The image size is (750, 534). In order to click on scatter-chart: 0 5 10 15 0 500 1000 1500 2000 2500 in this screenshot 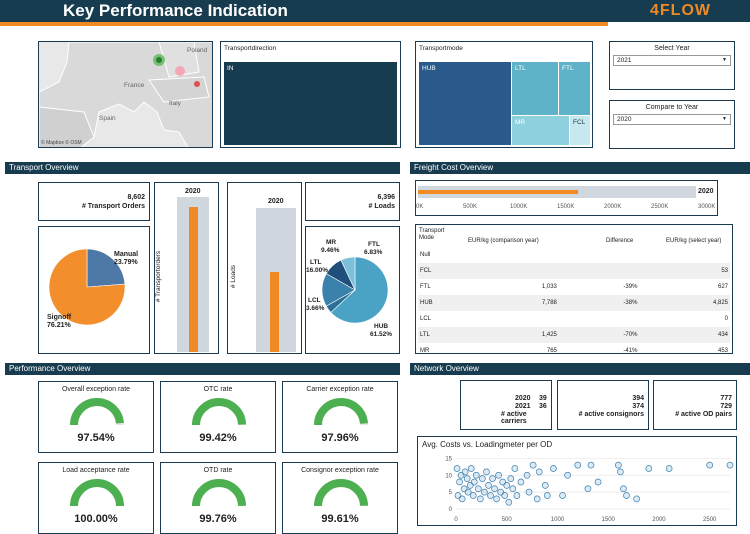, I will do `click(578, 482)`.